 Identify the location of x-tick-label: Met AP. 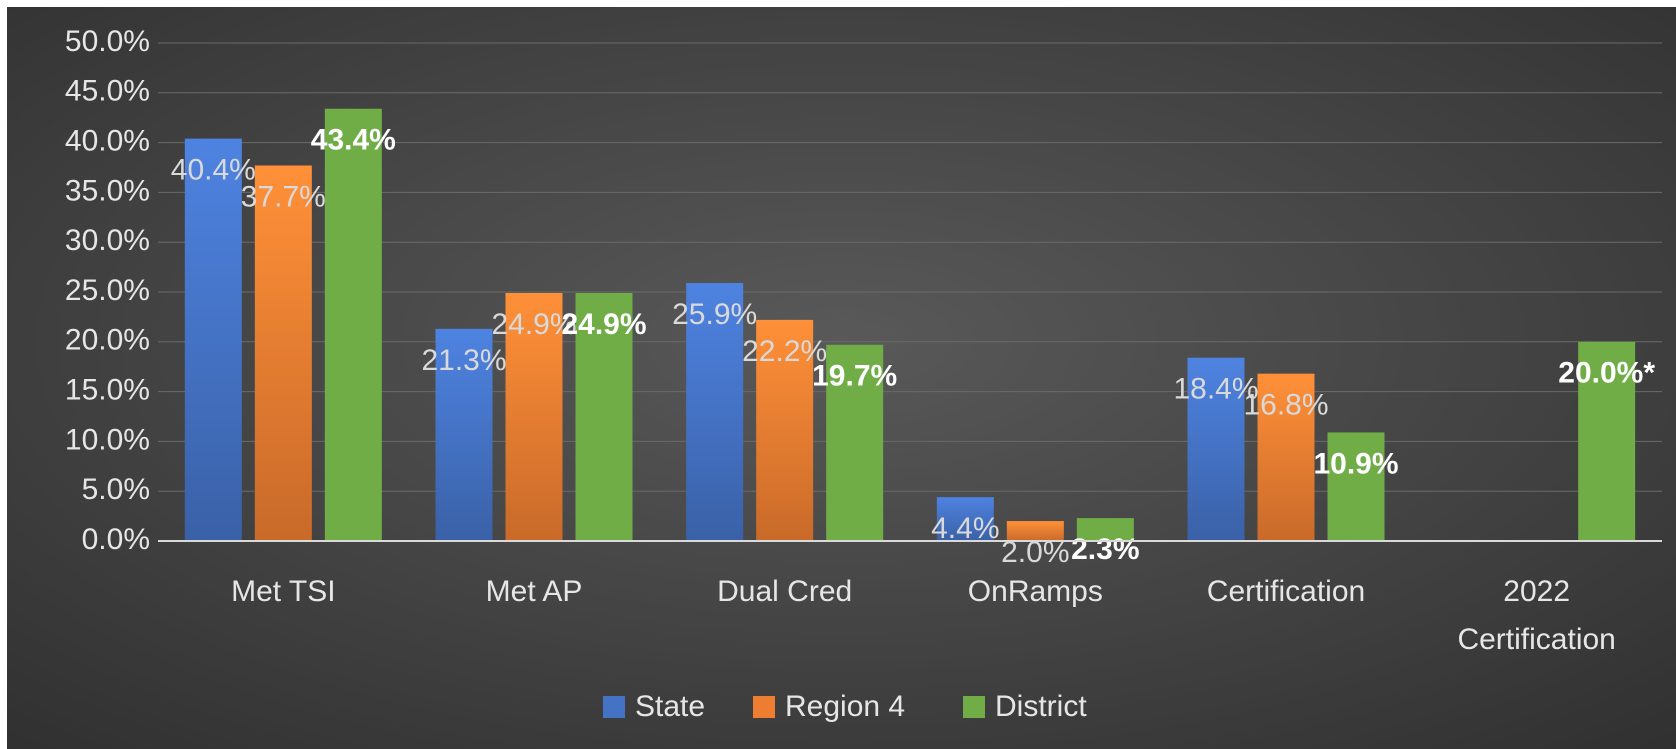
(534, 591).